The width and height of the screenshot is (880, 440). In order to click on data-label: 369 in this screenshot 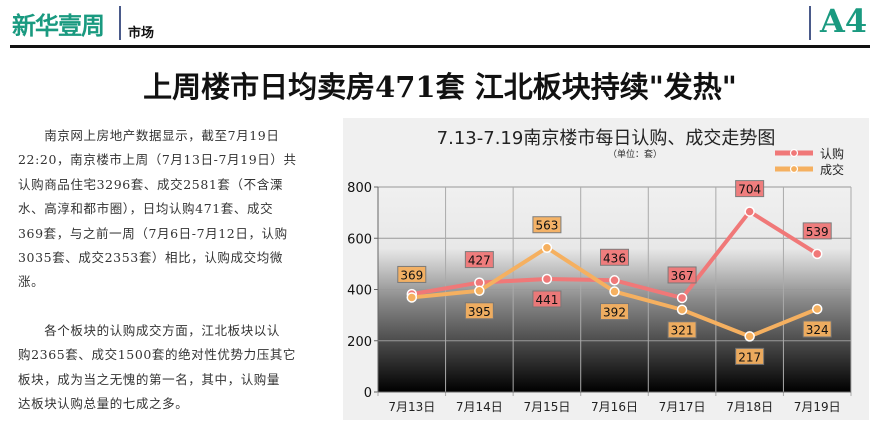, I will do `click(411, 275)`.